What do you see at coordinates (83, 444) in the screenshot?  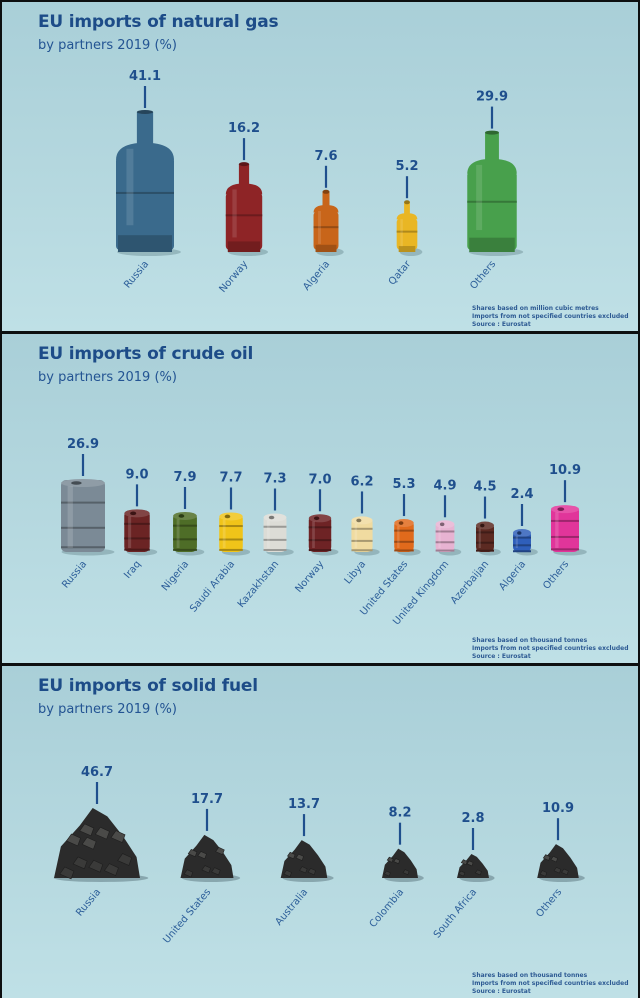 I see `value-label: 26.9` at bounding box center [83, 444].